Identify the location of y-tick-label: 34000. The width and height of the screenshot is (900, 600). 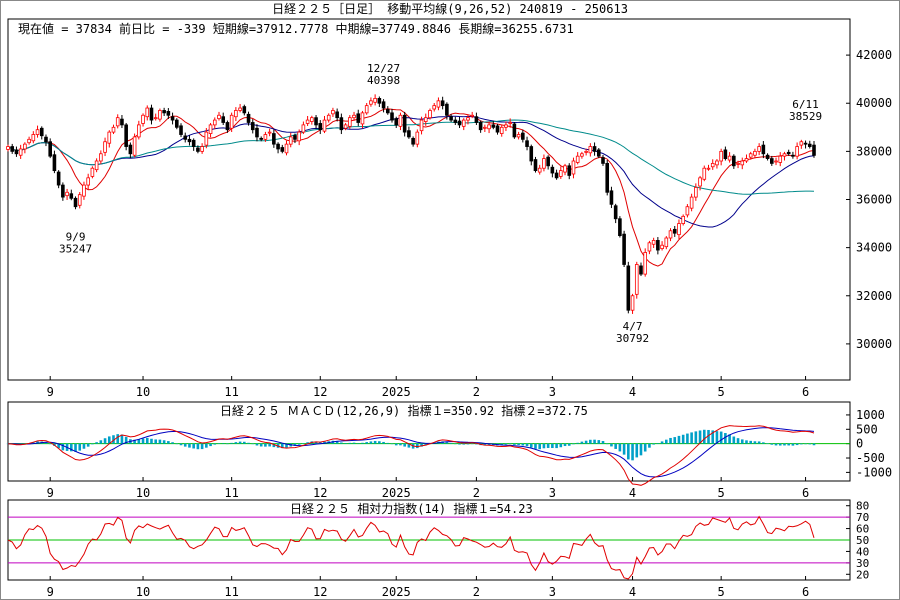
(874, 248).